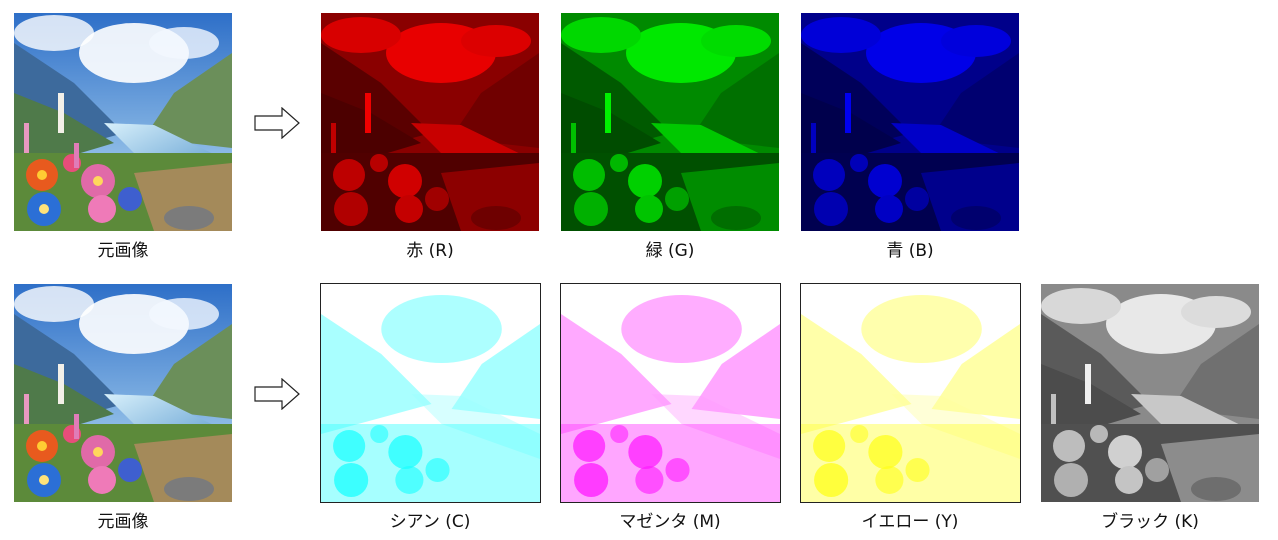 The height and width of the screenshot is (540, 1278). Describe the element at coordinates (670, 522) in the screenshot. I see `channel-caption-magenta: マゼンタ (M)` at that location.